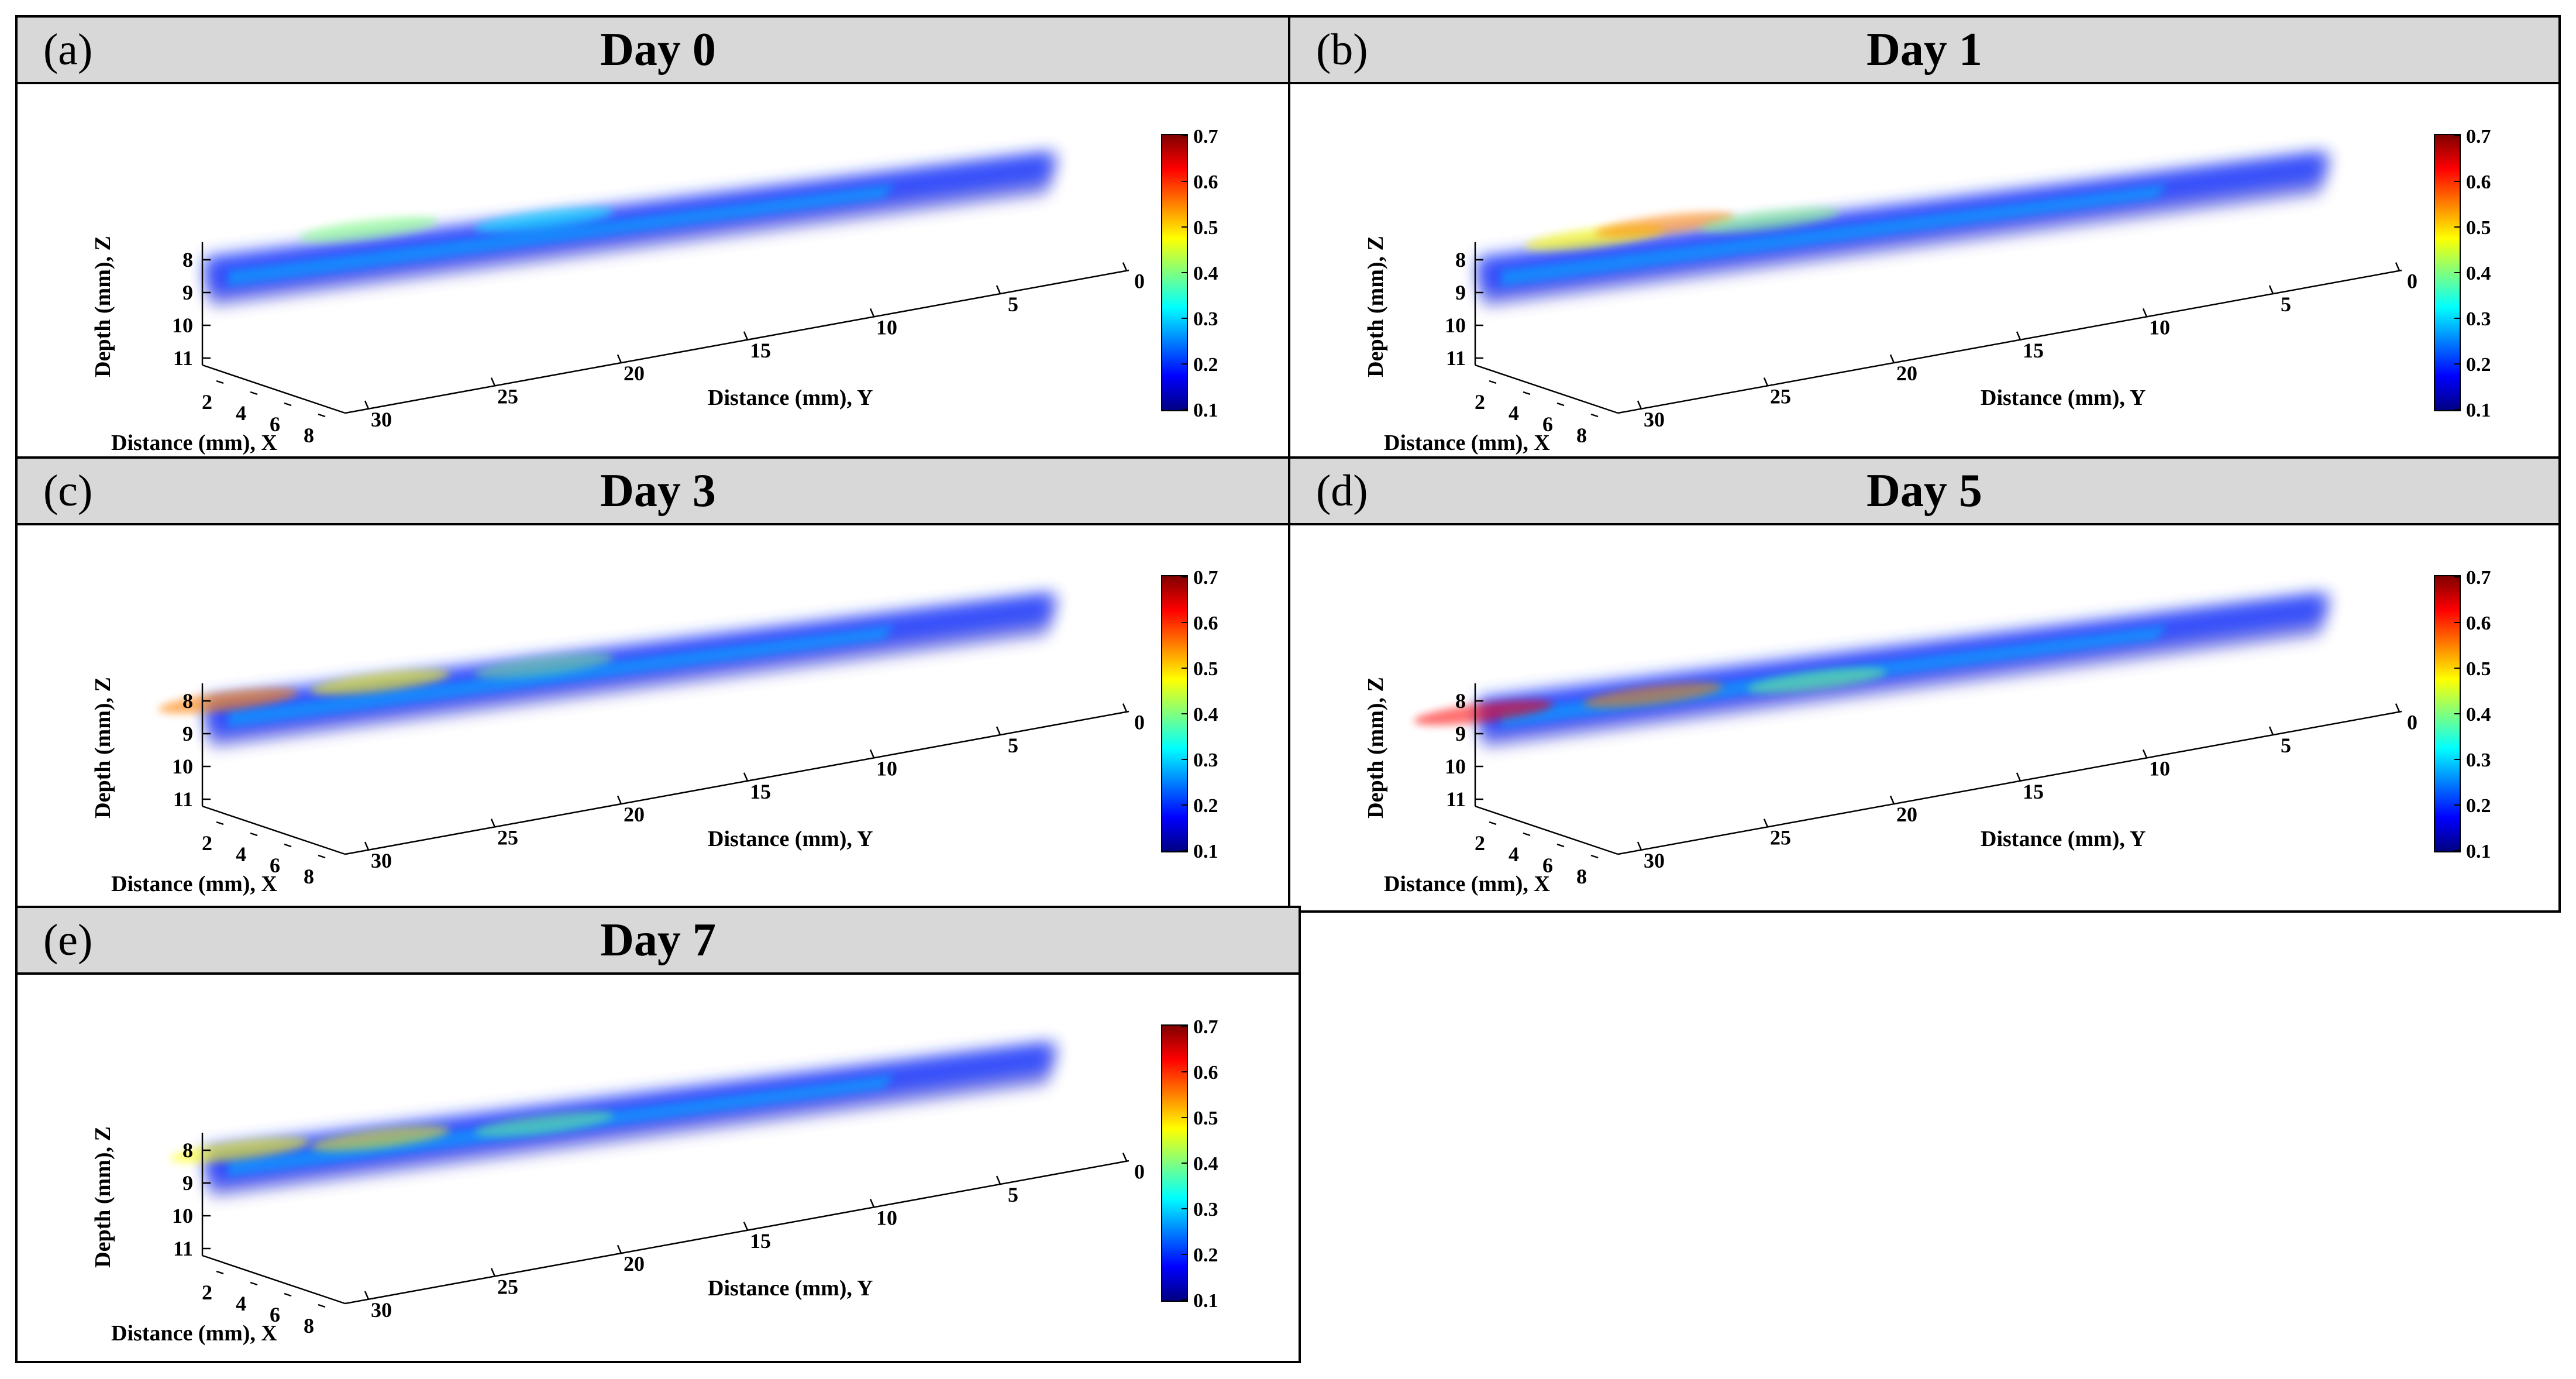 The width and height of the screenshot is (2576, 1379). What do you see at coordinates (68, 49) in the screenshot?
I see `panel-label: (a)` at bounding box center [68, 49].